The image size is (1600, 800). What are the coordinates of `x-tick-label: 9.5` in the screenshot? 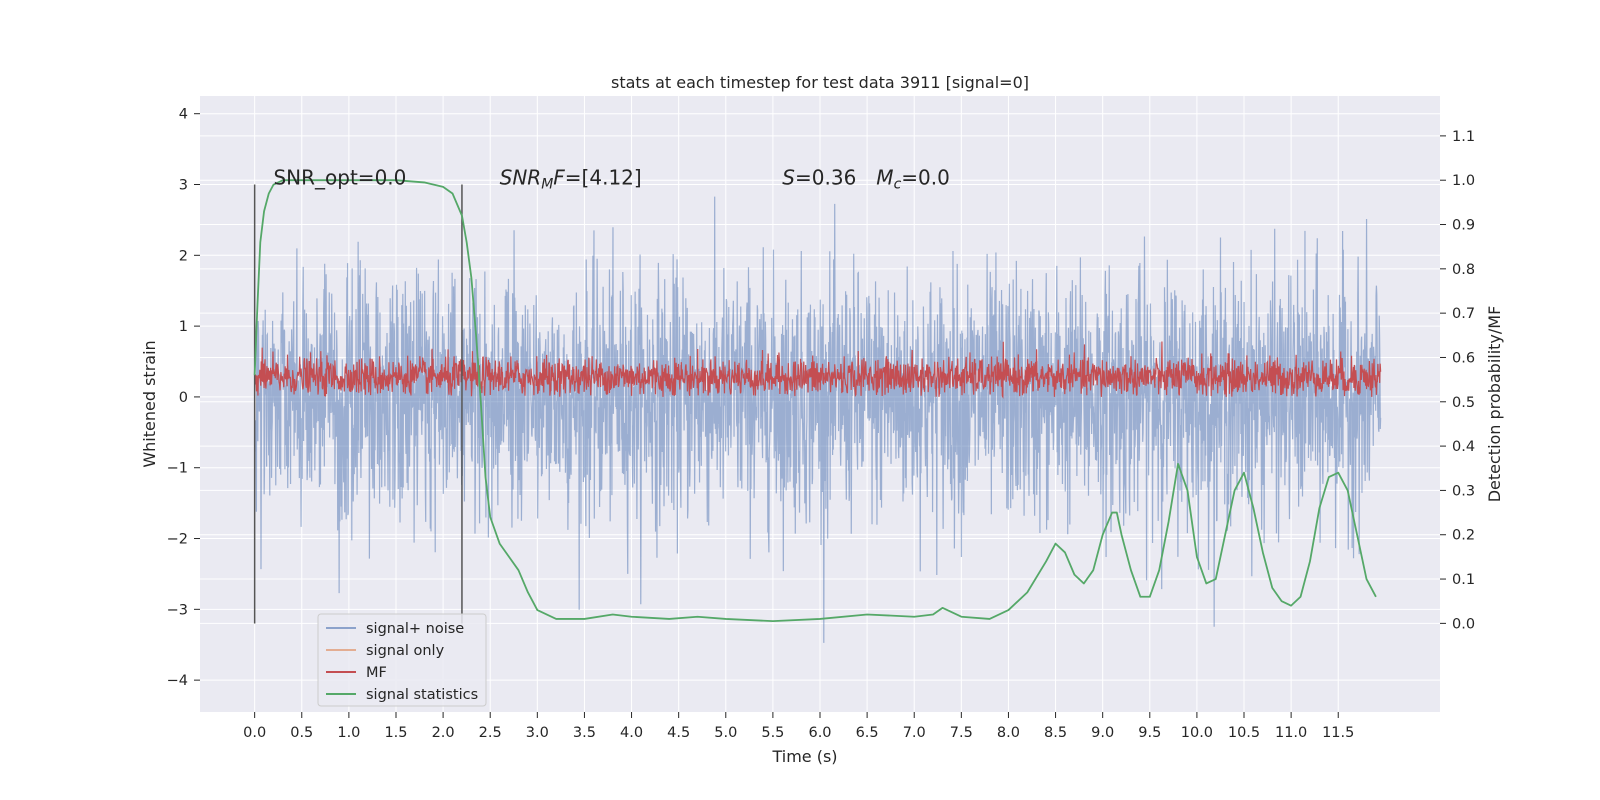 It's located at (1149, 733).